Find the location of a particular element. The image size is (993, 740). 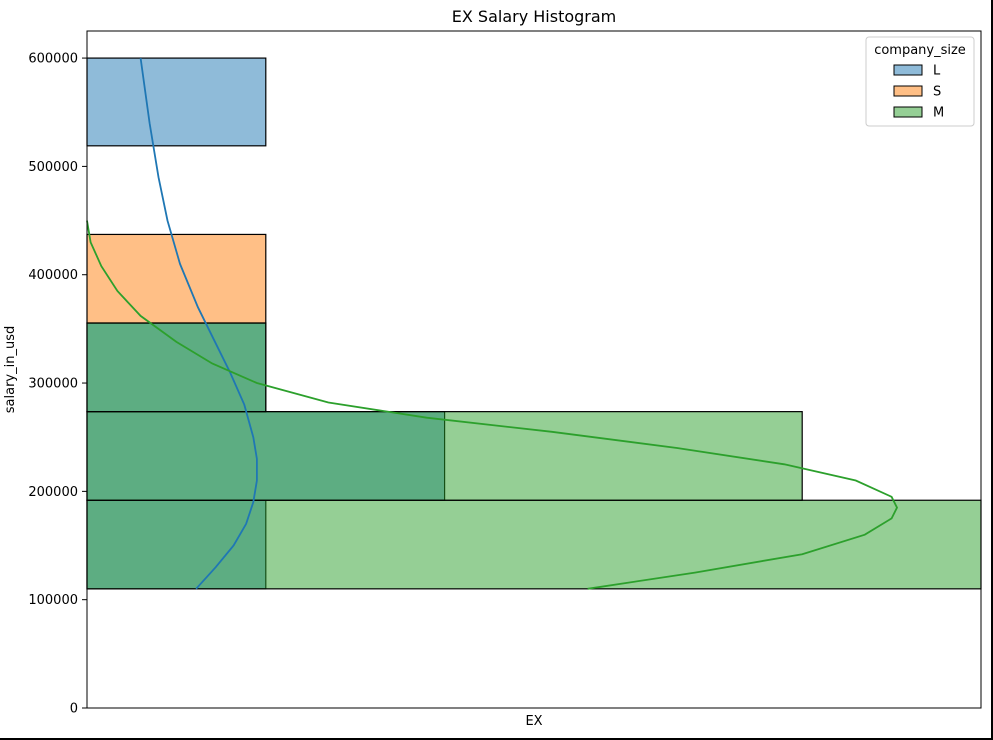

legend-swatch-M is located at coordinates (908, 112).